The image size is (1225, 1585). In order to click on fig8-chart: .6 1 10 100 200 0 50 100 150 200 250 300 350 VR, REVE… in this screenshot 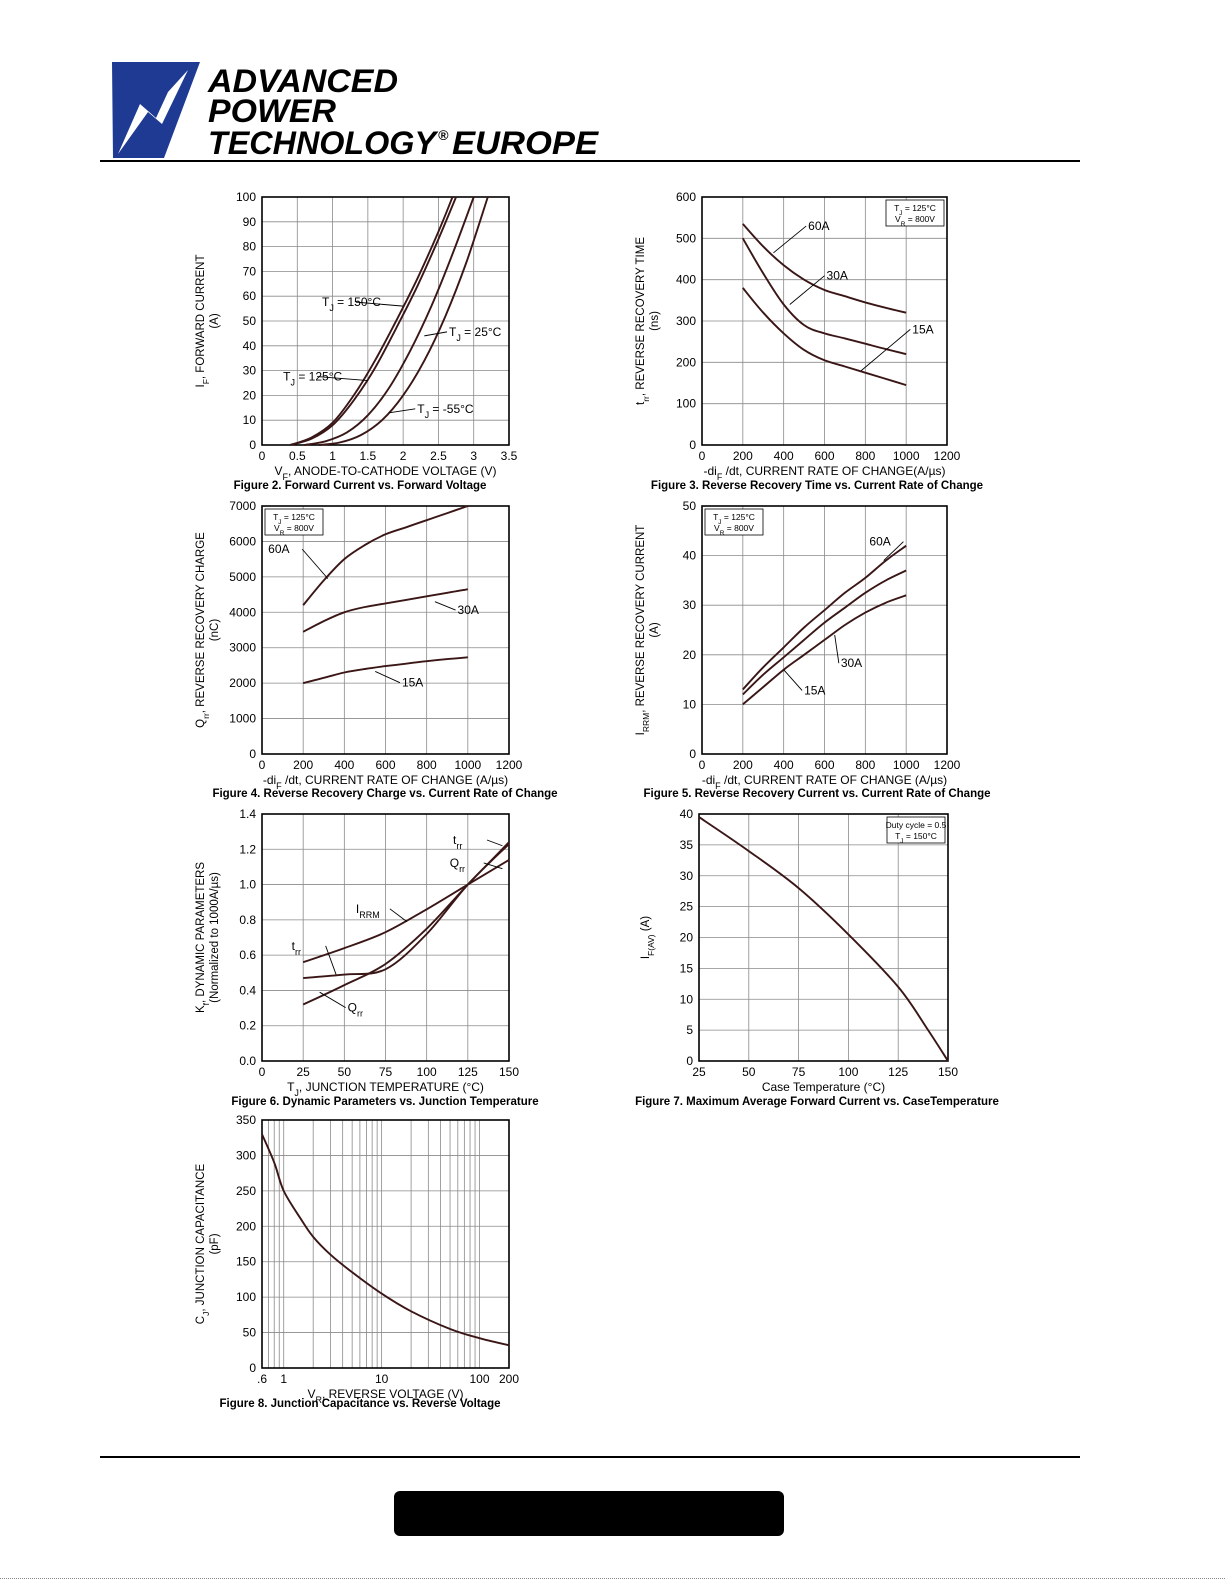, I will do `click(357, 1259)`.